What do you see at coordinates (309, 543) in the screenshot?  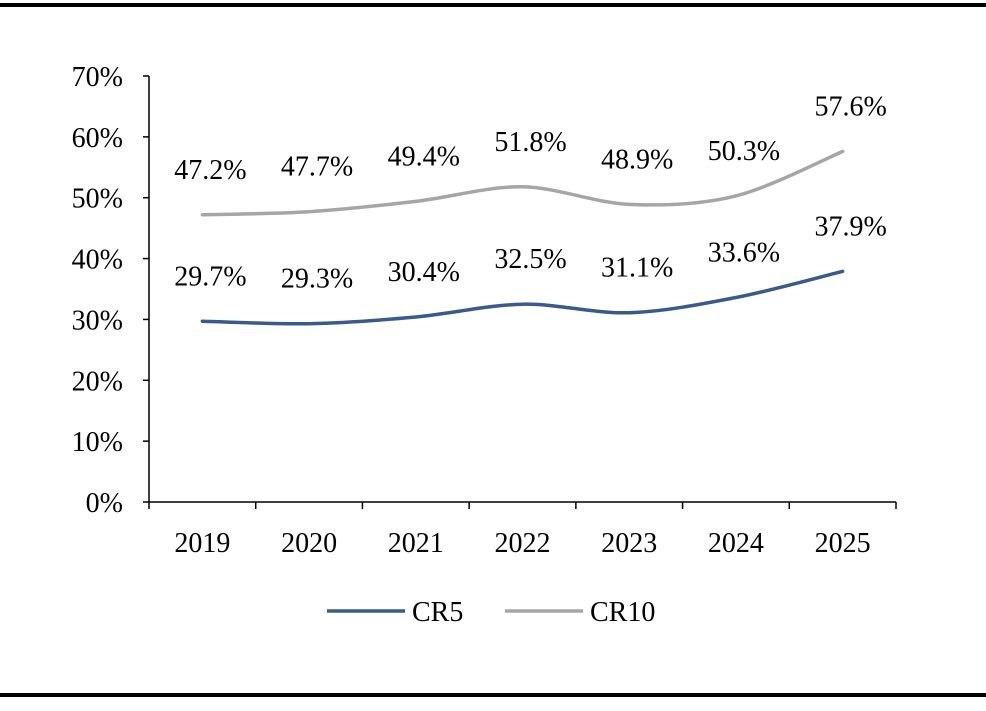 I see `x-tick-label-1: 2020` at bounding box center [309, 543].